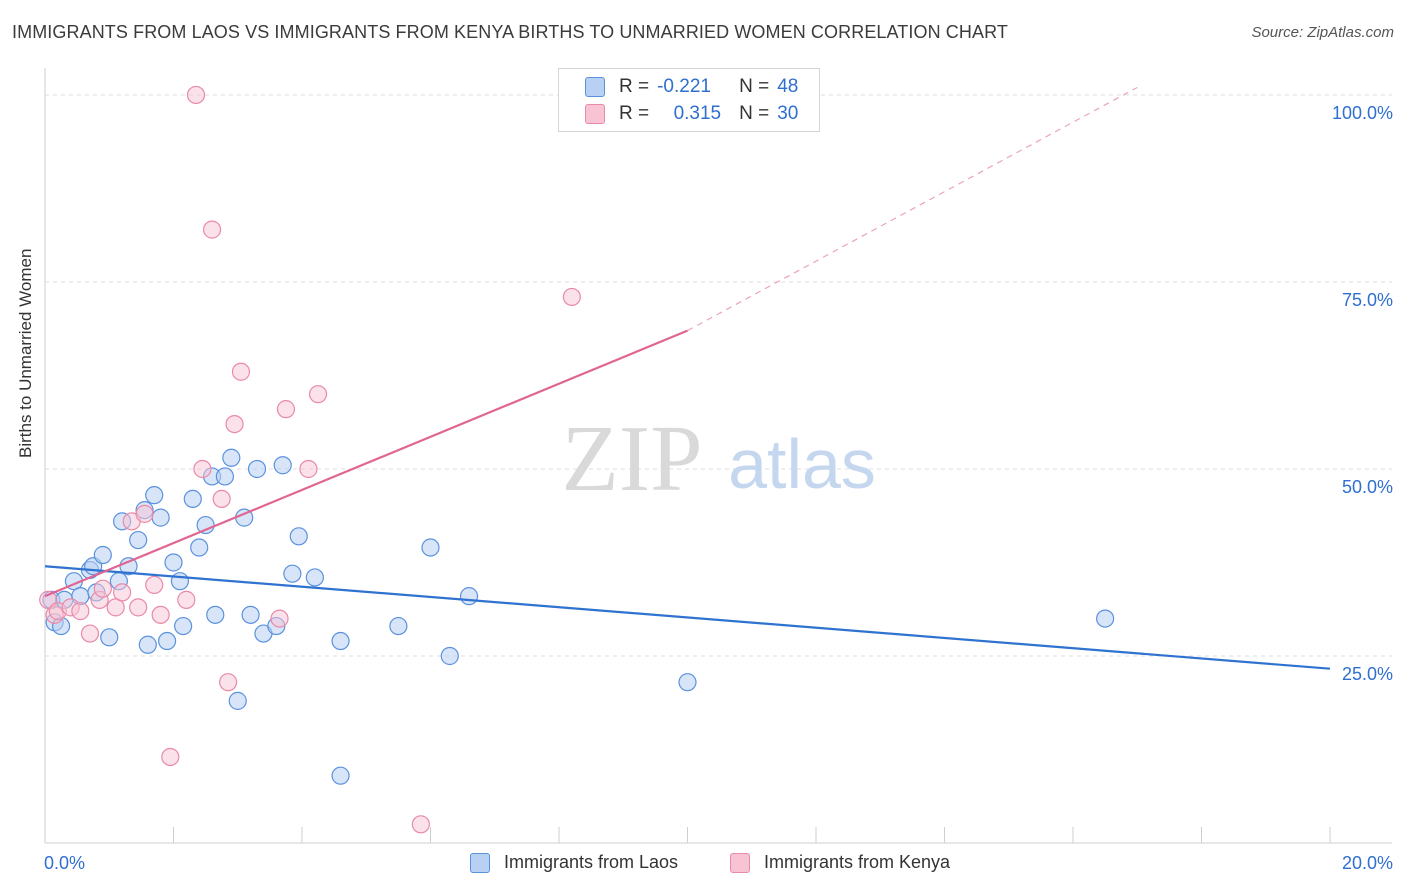 The height and width of the screenshot is (892, 1406). Describe the element at coordinates (591, 862) in the screenshot. I see `laos-legend-label: Immigrants from Laos` at that location.